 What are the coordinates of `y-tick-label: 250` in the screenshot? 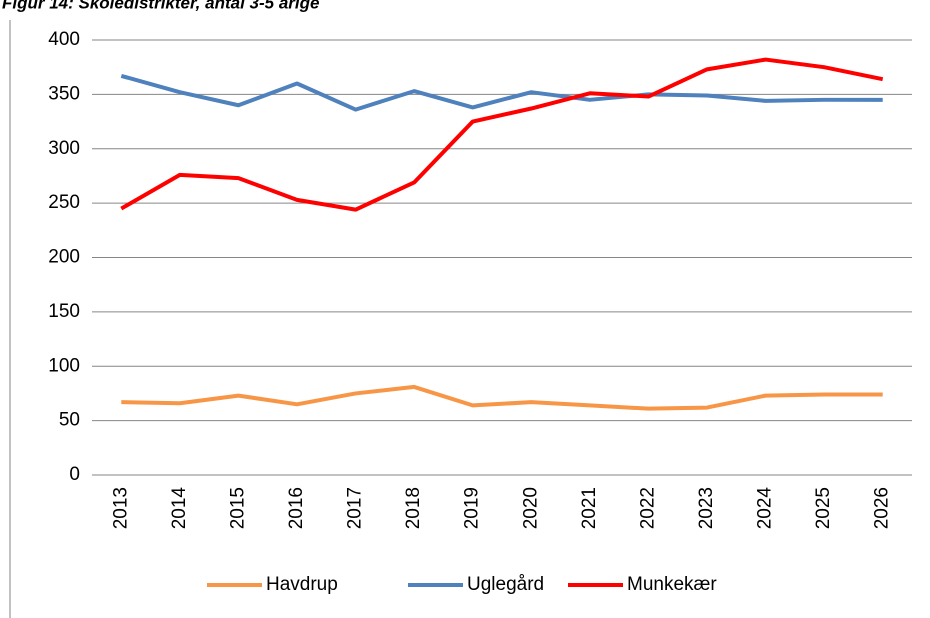 It's located at (64, 202).